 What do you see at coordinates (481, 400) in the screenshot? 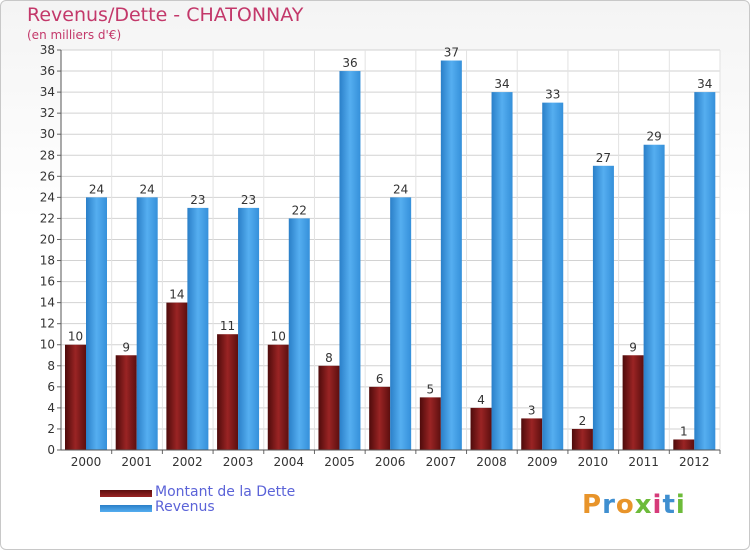
I see `value-label-debt: 4` at bounding box center [481, 400].